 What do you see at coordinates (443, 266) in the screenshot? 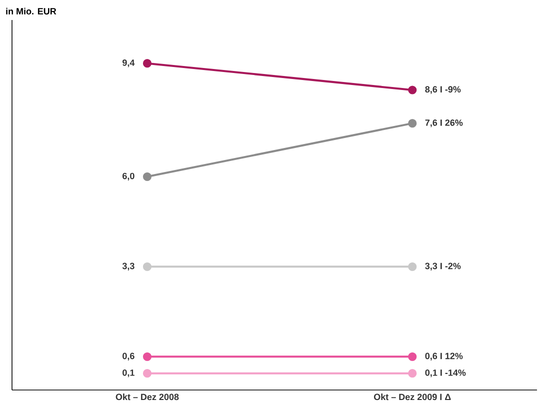
I see `data-label: 3,3 I -2%` at bounding box center [443, 266].